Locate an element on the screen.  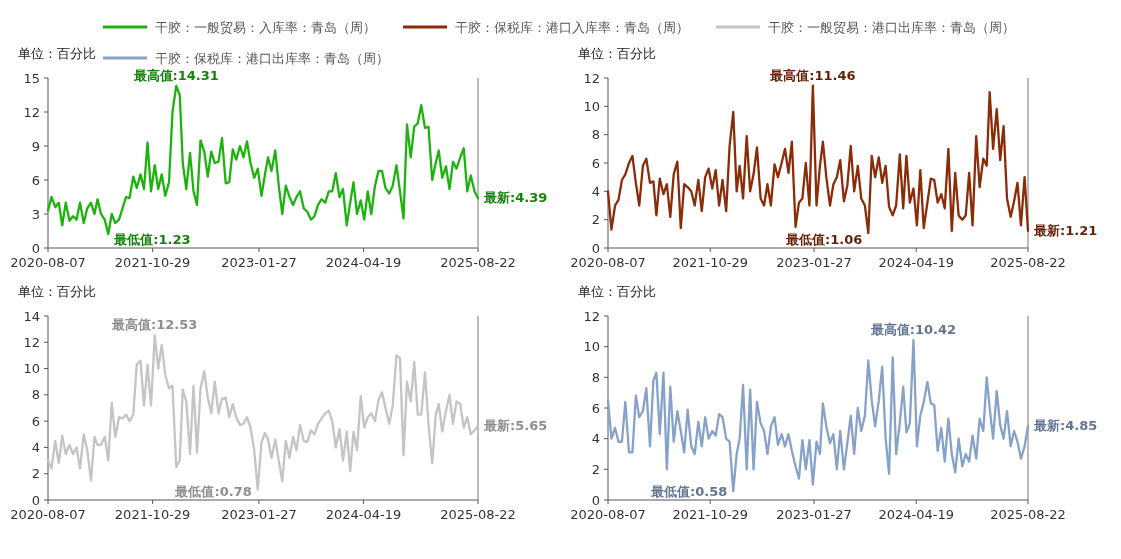
legend-label: 干胶：一般贸易：入库率：青岛（周） is located at coordinates (265, 27).